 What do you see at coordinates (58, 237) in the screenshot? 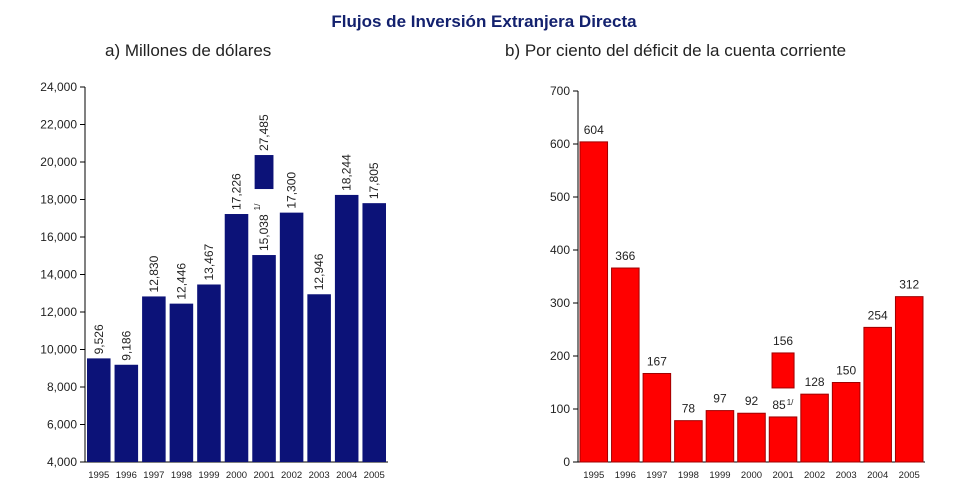
I see `y-tick-label: 16,000` at bounding box center [58, 237].